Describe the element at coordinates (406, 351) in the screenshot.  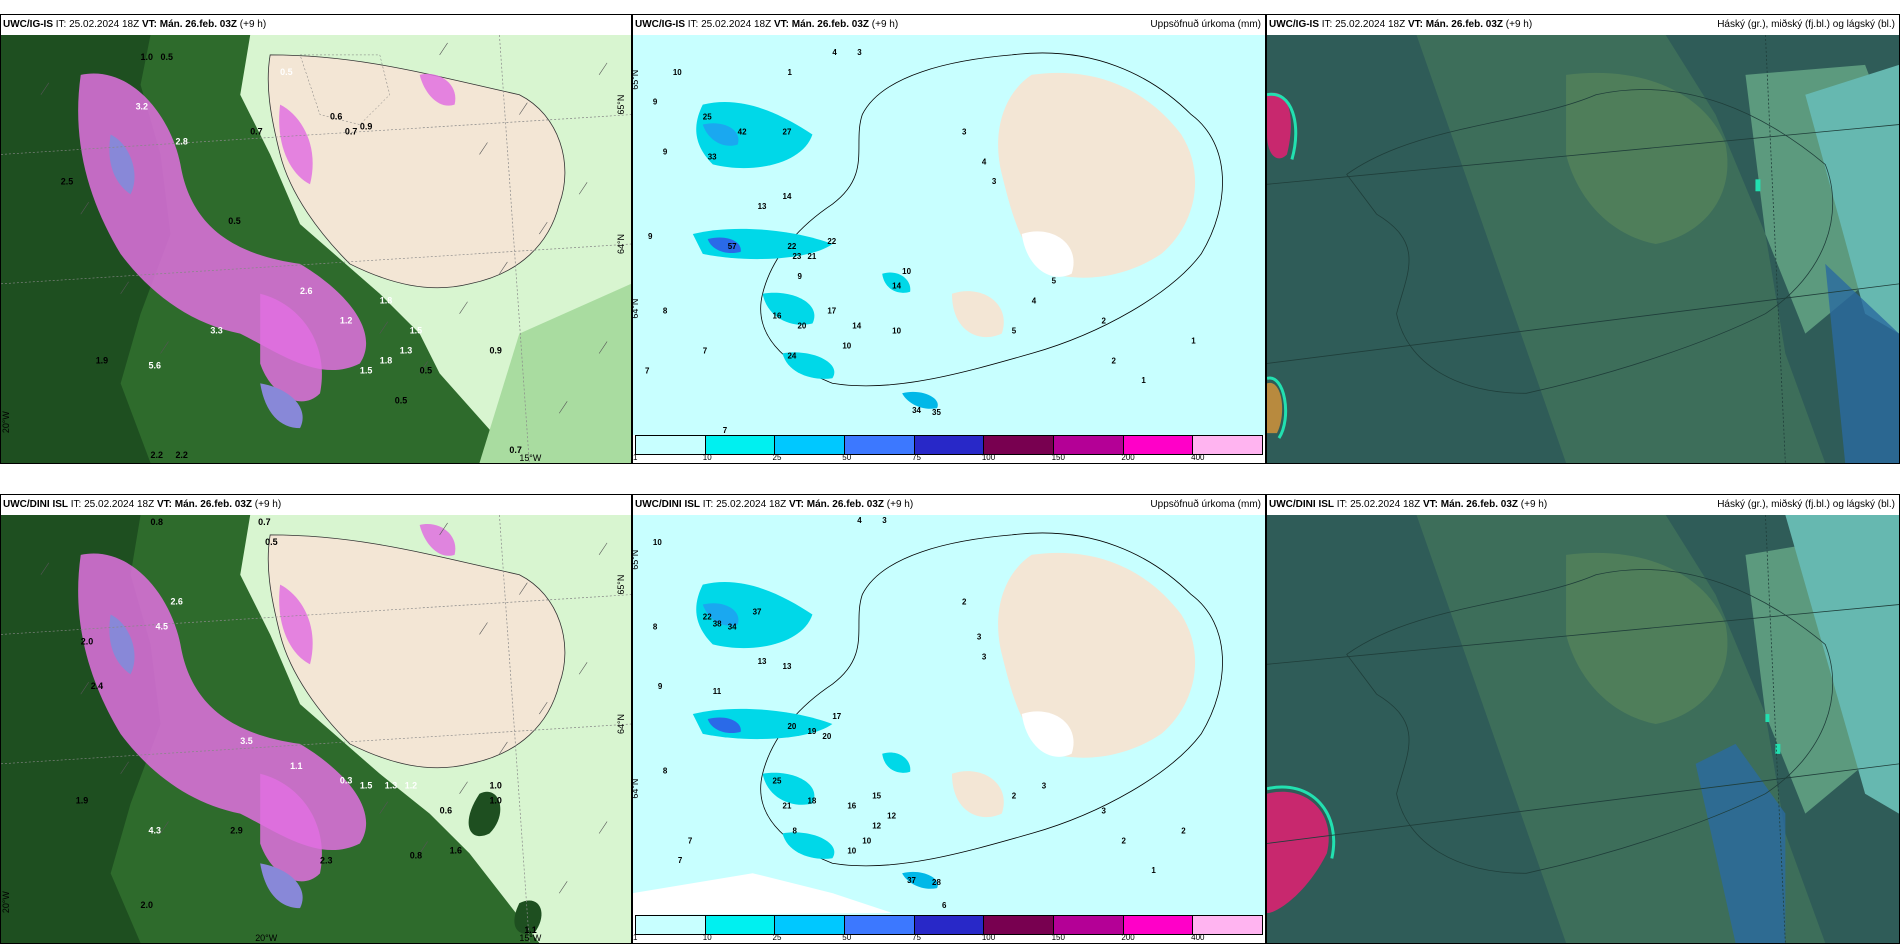
I see `value-label: 1.3` at that location.